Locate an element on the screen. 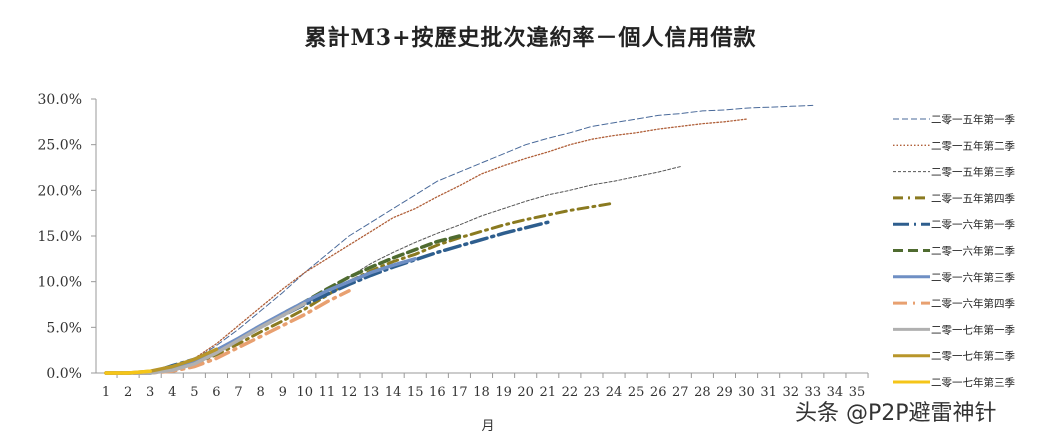  legend-label: 二零一六年第三季 is located at coordinates (973, 277).